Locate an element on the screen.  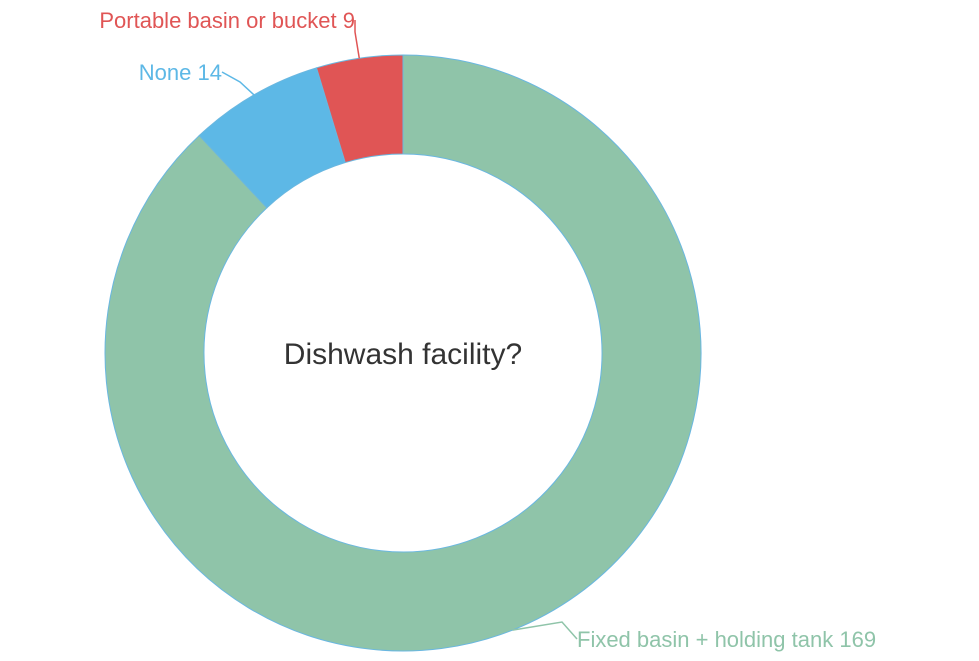
chart-title: Dishwash facility? is located at coordinates (403, 354).